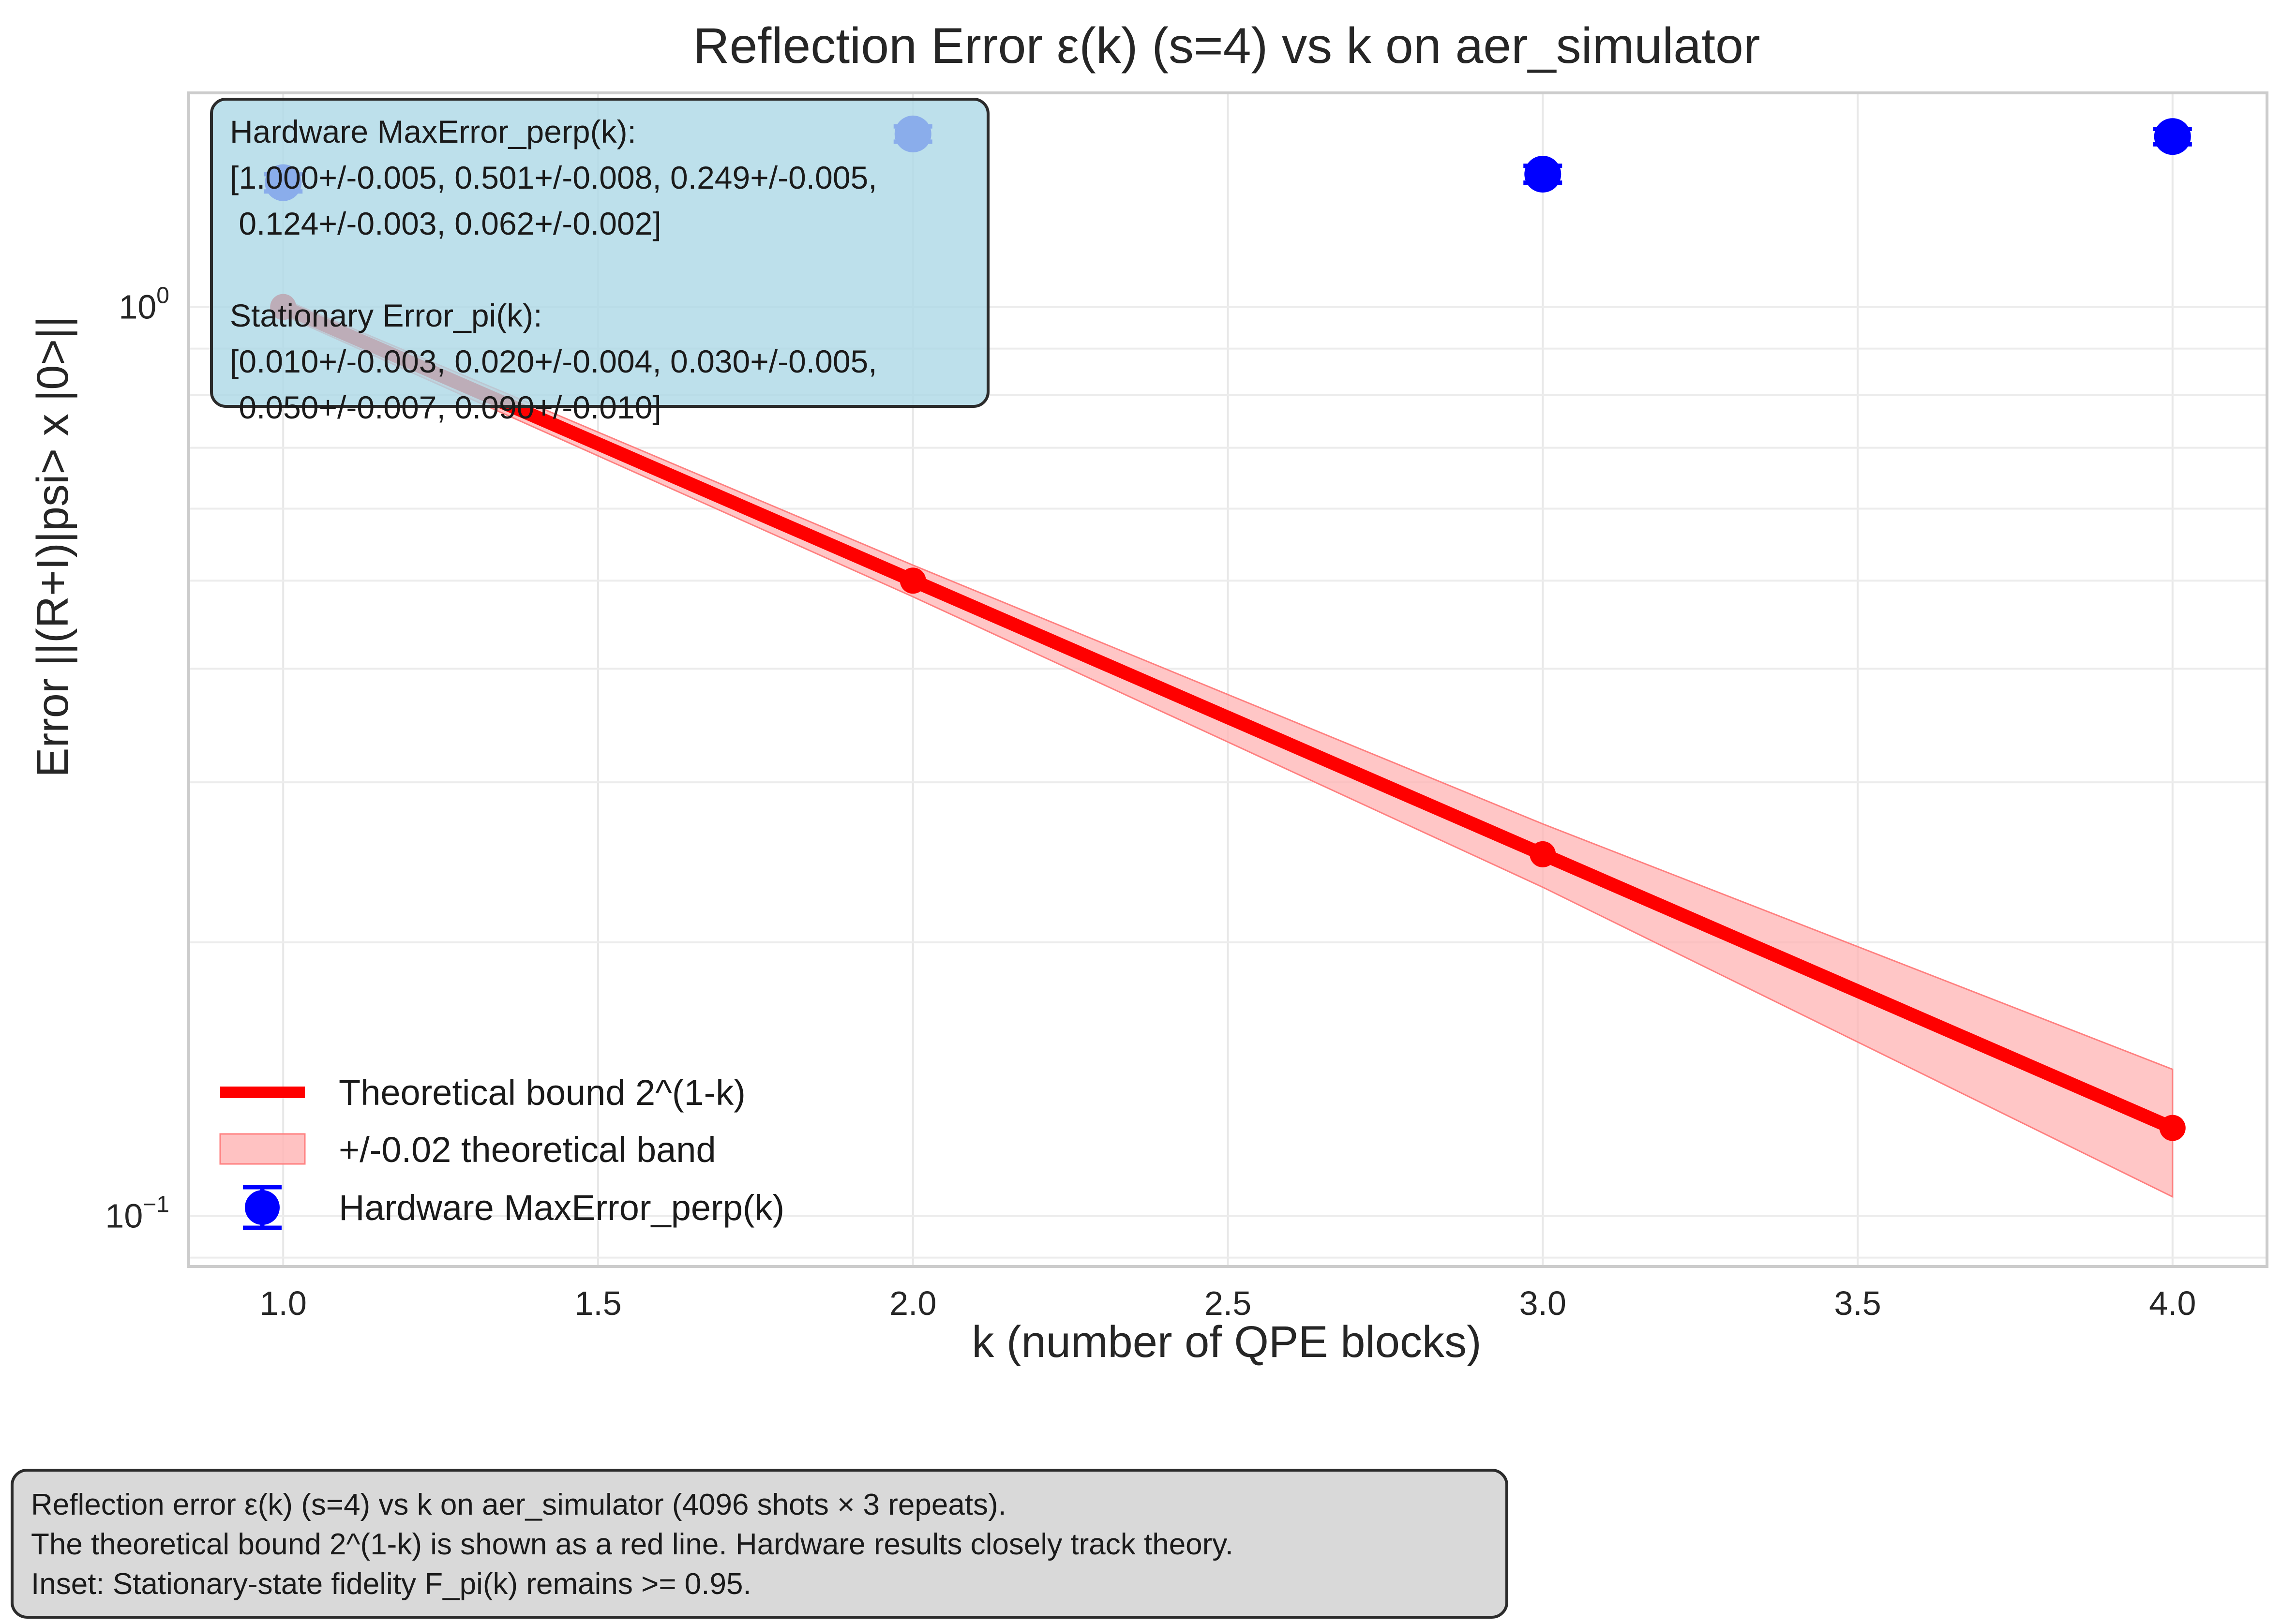  What do you see at coordinates (527, 1150) in the screenshot?
I see `legend-label-2: +/-0.02 theoretical band` at bounding box center [527, 1150].